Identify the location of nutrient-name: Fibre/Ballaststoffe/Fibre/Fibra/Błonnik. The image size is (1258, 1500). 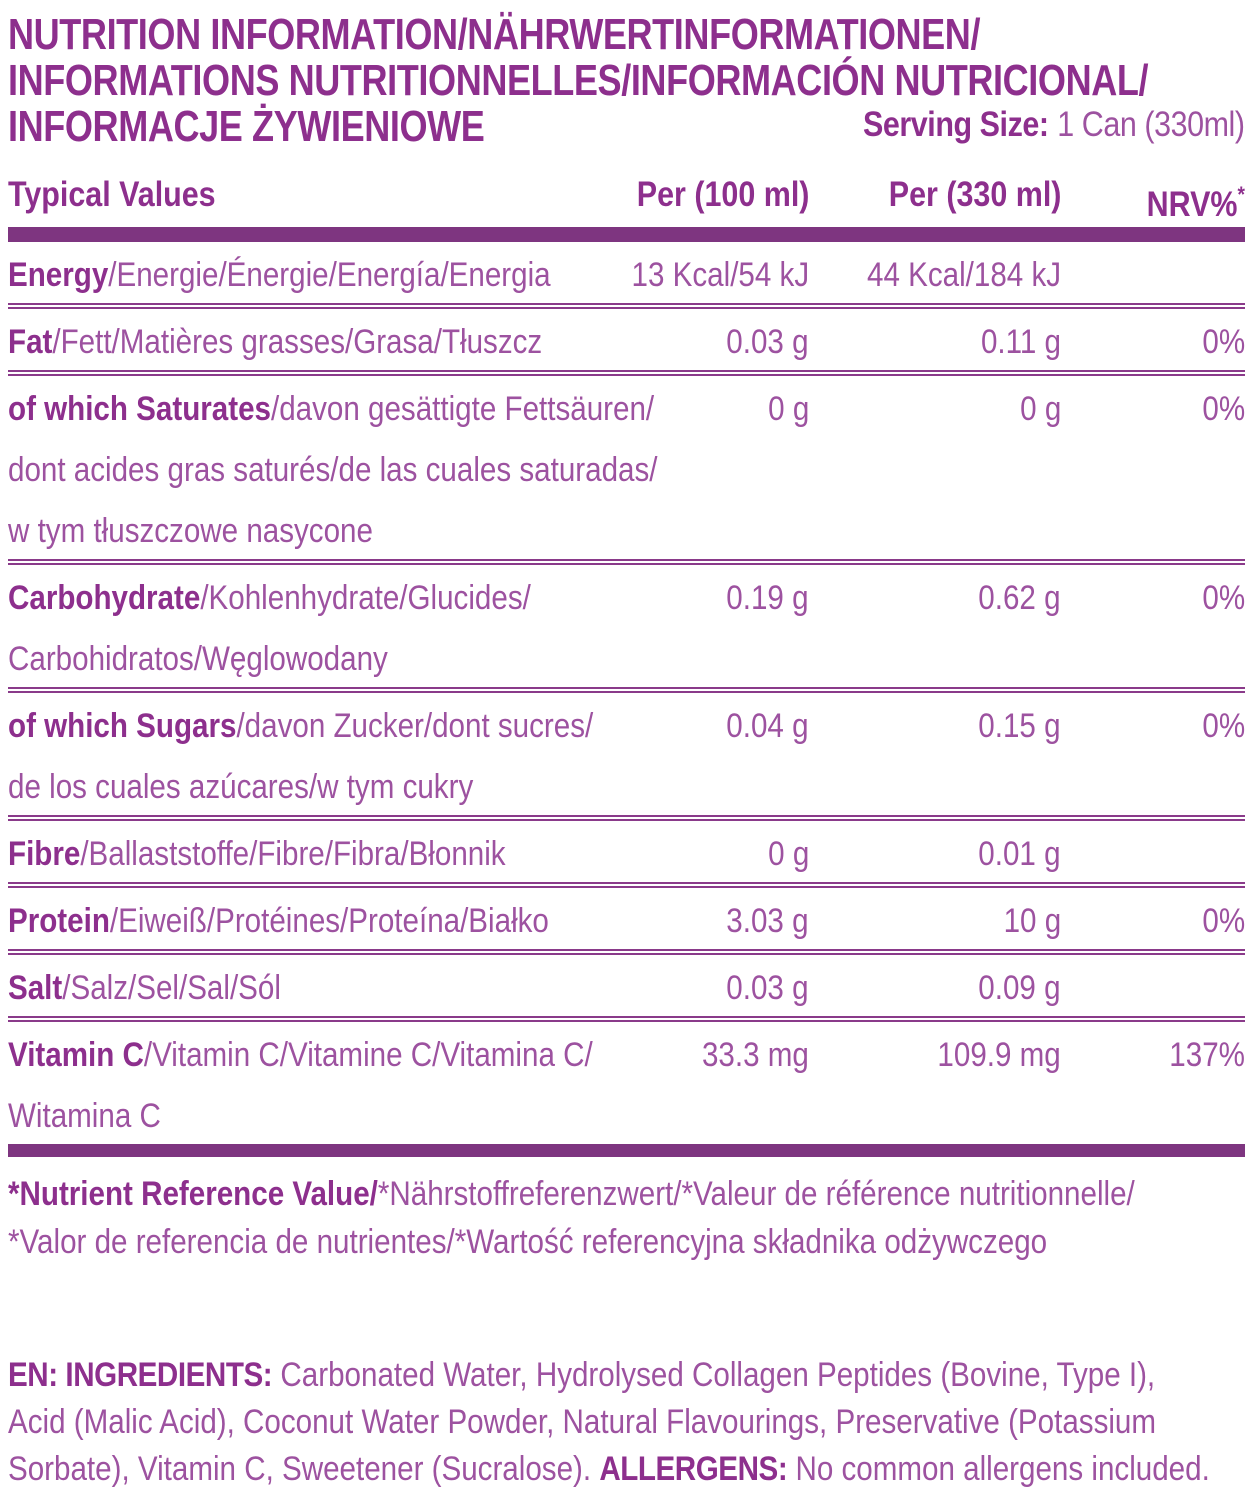
(257, 854).